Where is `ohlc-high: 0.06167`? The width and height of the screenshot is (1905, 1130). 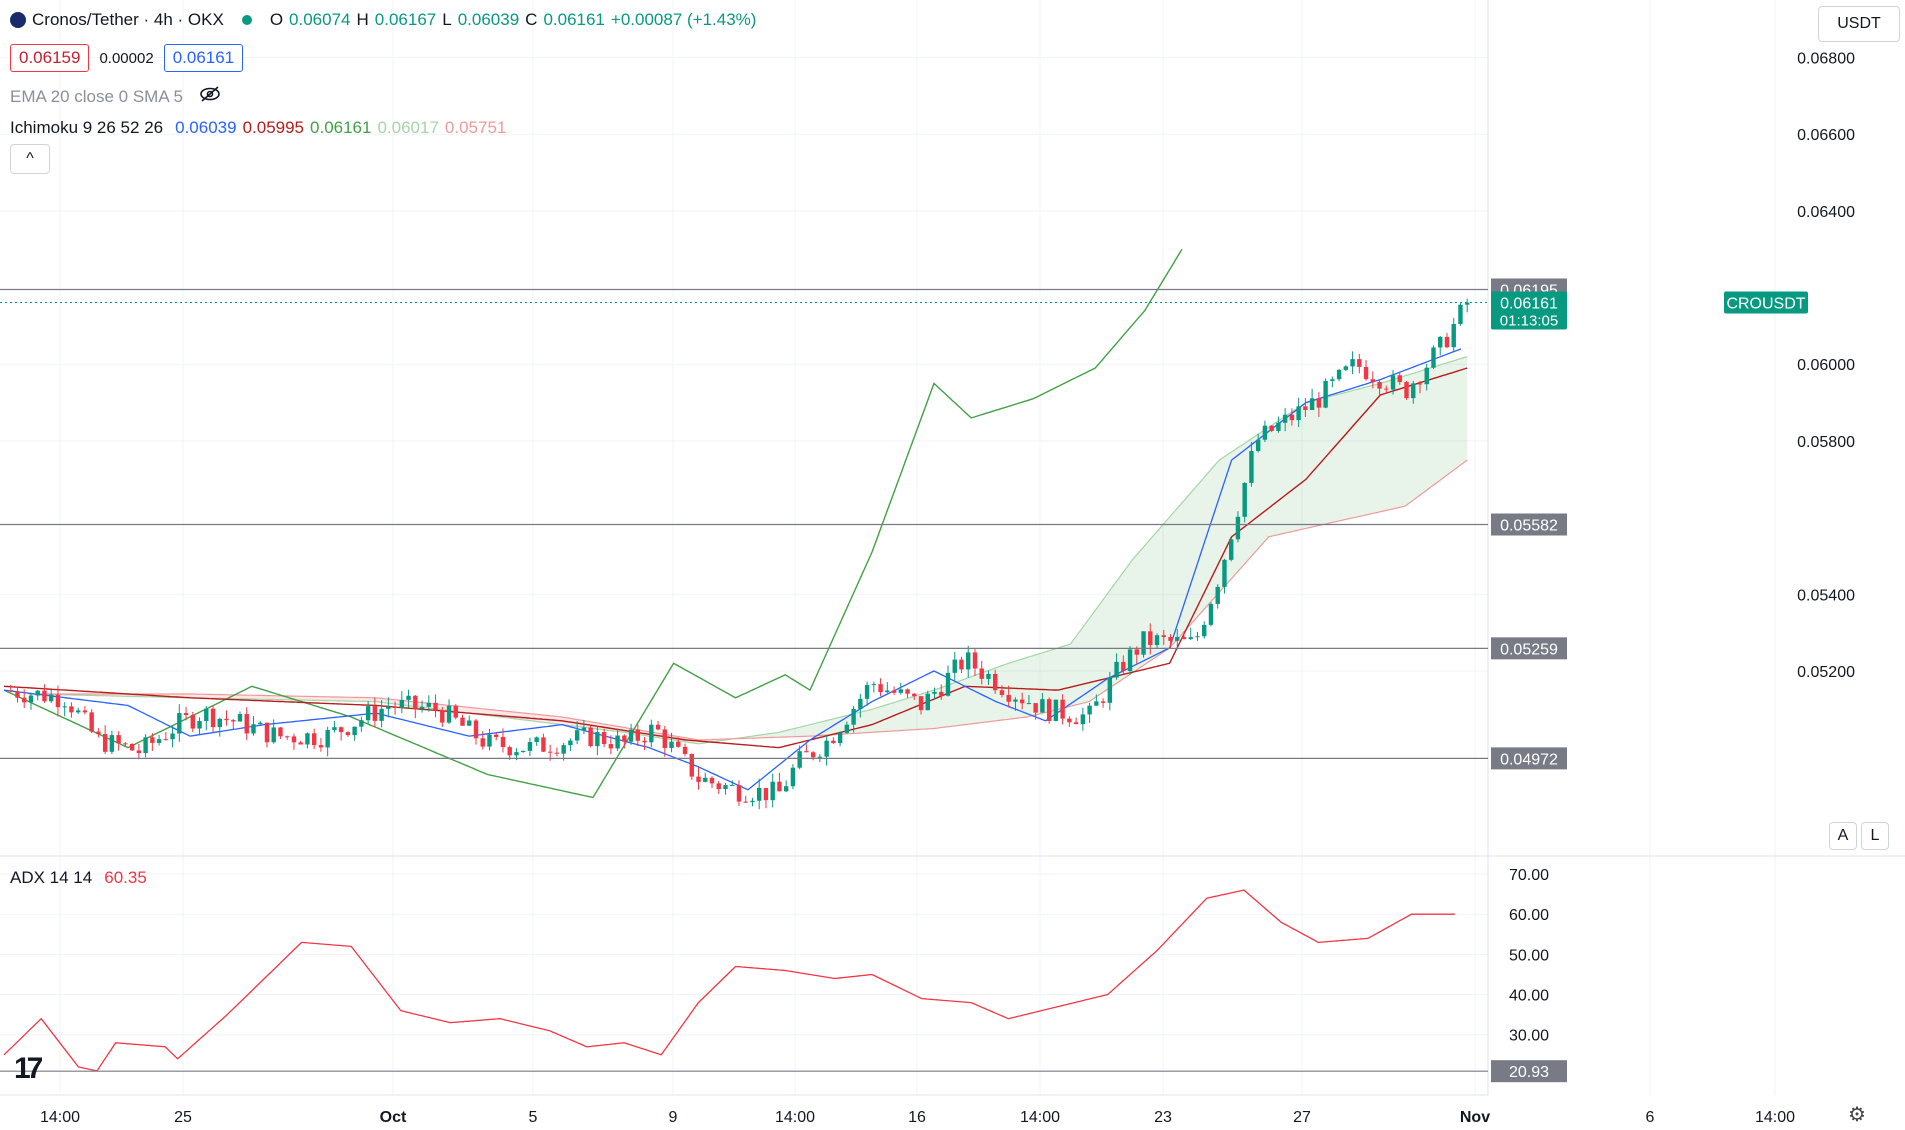 ohlc-high: 0.06167 is located at coordinates (405, 19).